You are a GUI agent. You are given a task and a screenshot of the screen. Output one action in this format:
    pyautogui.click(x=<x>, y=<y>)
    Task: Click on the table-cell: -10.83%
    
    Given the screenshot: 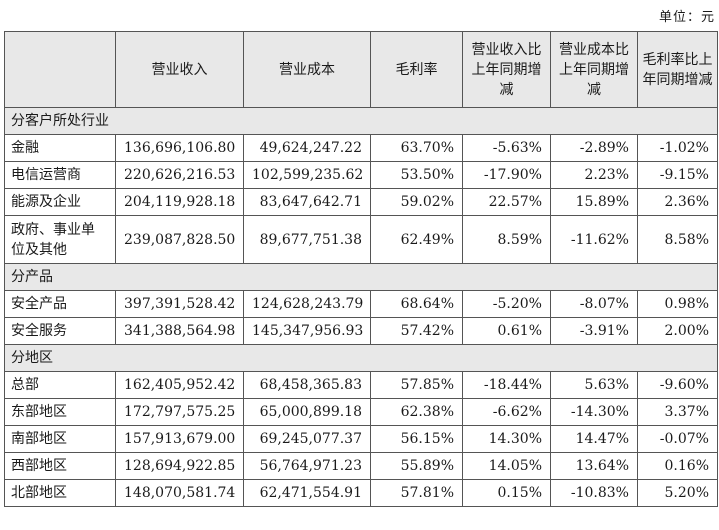 What is the action you would take?
    pyautogui.click(x=594, y=493)
    